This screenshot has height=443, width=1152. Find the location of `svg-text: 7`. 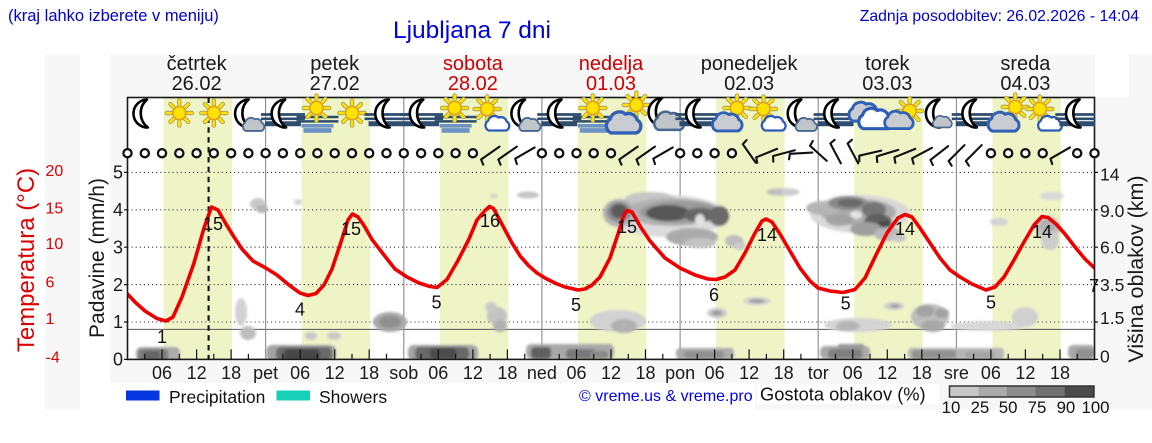

svg-text: 7 is located at coordinates (1094, 286).